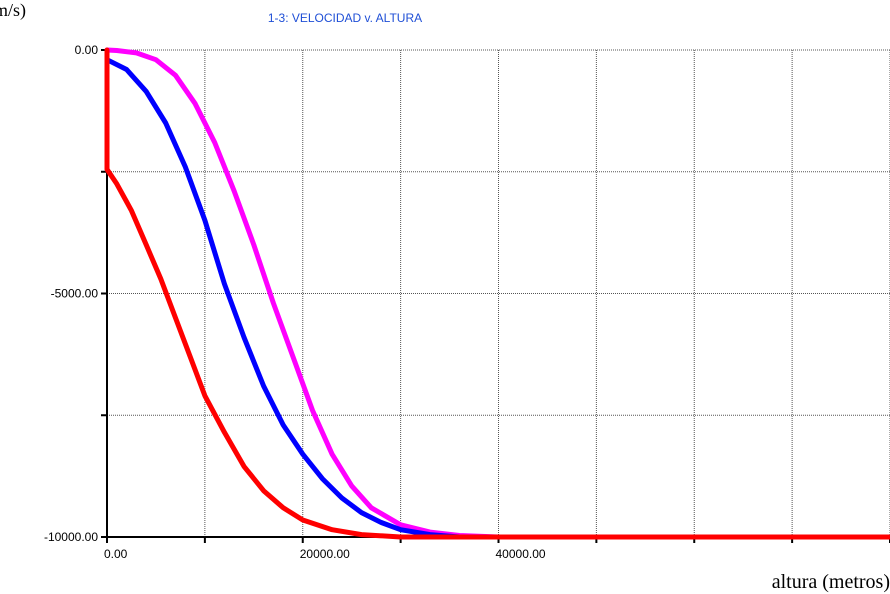  I want to click on x-tick-label: 0.00, so click(116, 554).